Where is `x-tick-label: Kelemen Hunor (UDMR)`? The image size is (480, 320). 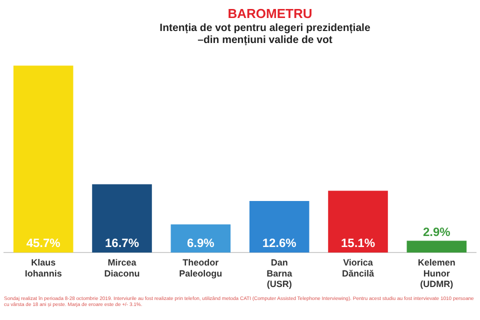 x-tick-label: Kelemen Hunor (UDMR) is located at coordinates (437, 273).